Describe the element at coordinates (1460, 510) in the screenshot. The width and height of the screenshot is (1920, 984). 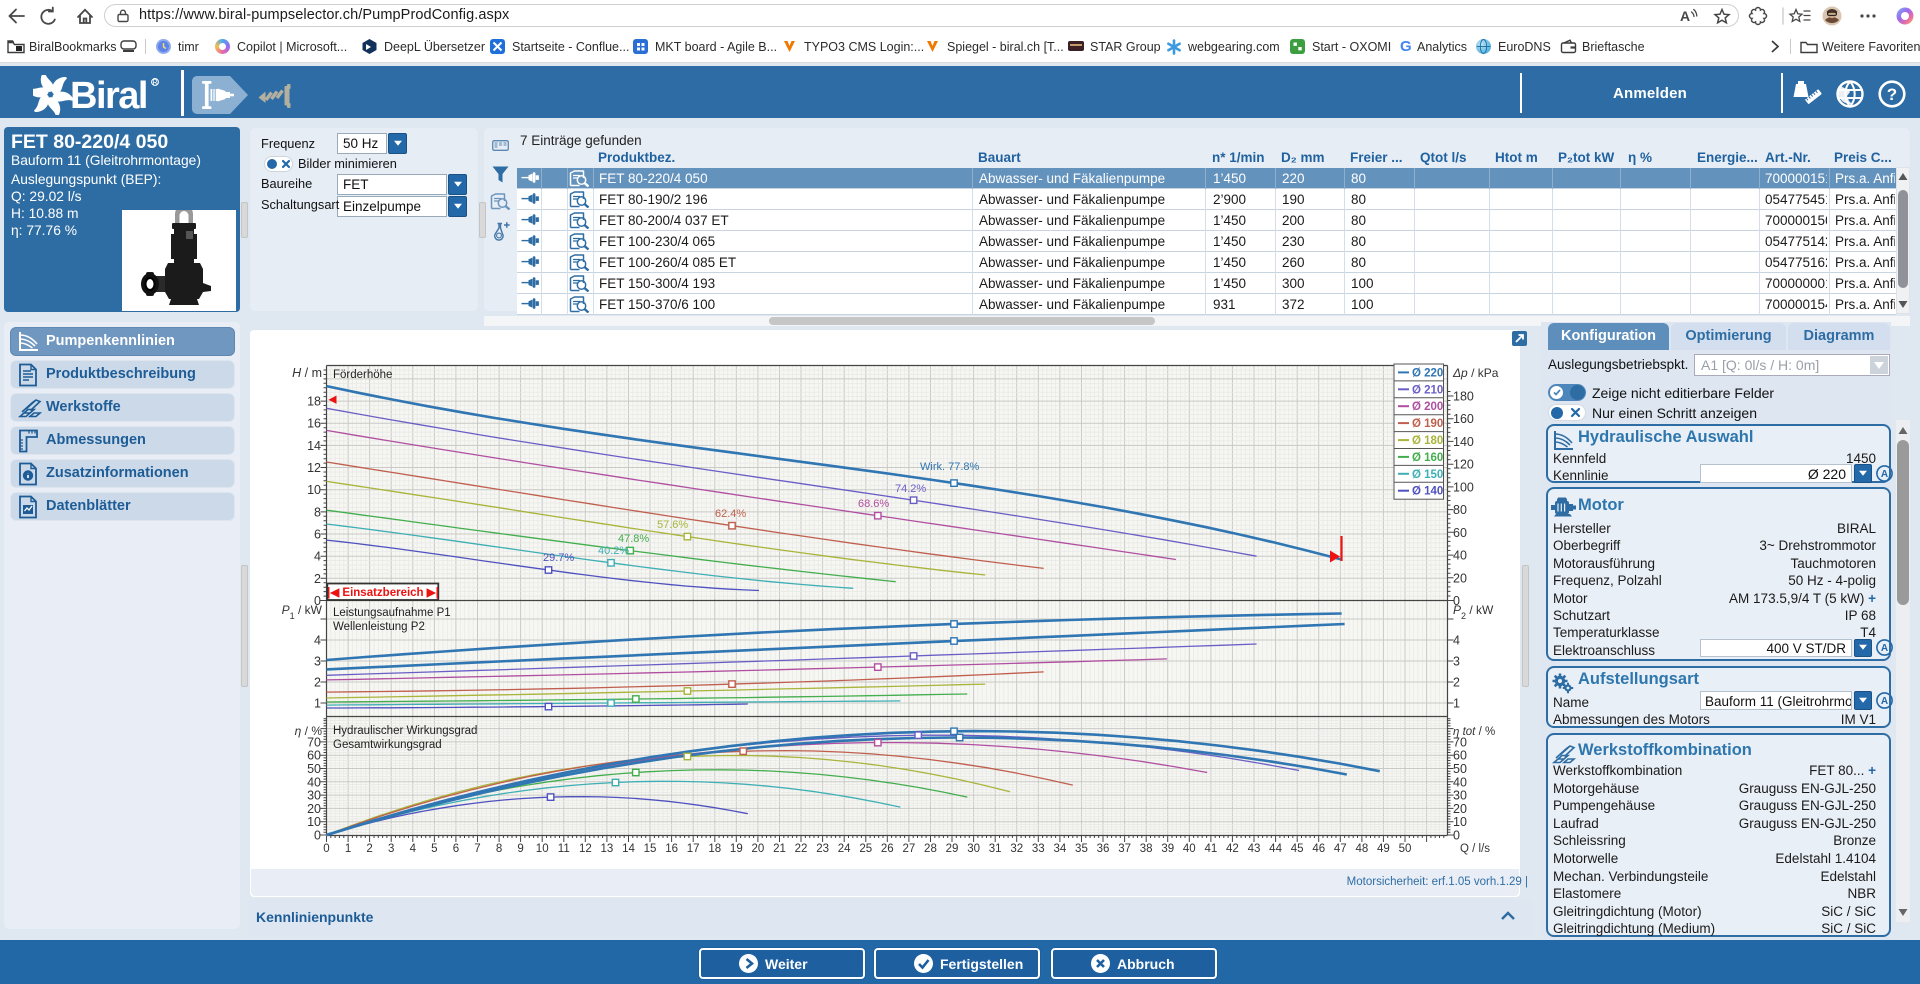
I see `svg-text: 80` at that location.